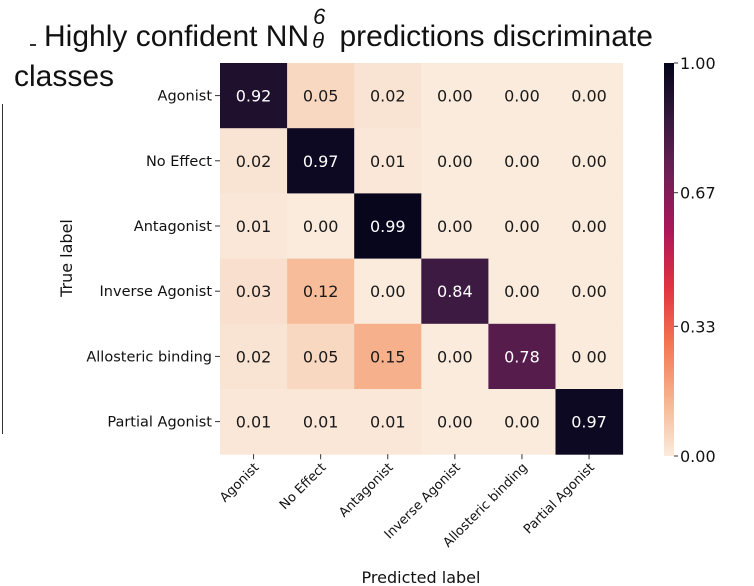 This screenshot has height=586, width=754. What do you see at coordinates (669, 259) in the screenshot?
I see `colorbar-gradient` at bounding box center [669, 259].